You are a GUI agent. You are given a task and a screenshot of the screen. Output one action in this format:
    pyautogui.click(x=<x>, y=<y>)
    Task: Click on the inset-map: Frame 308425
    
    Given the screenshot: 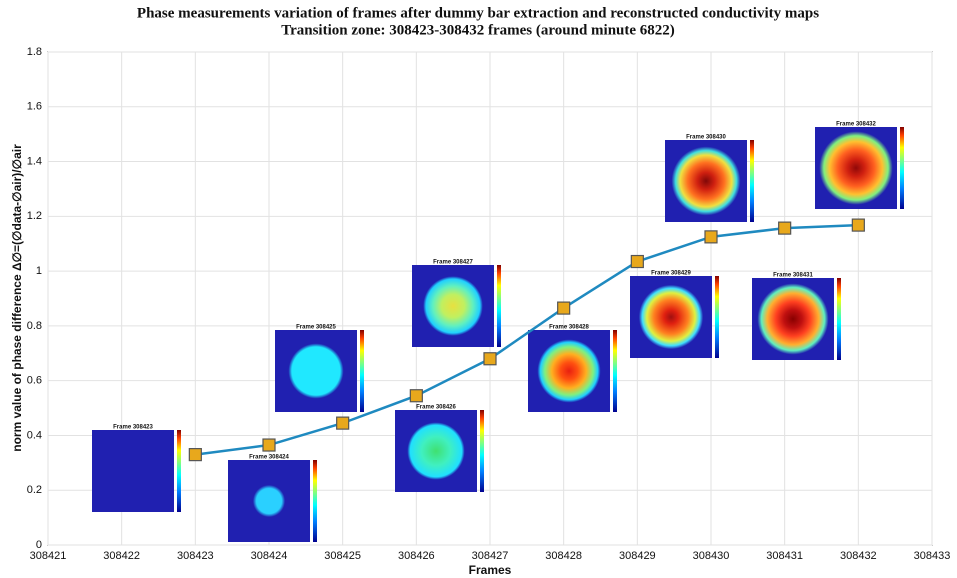 What is the action you would take?
    pyautogui.click(x=319, y=368)
    